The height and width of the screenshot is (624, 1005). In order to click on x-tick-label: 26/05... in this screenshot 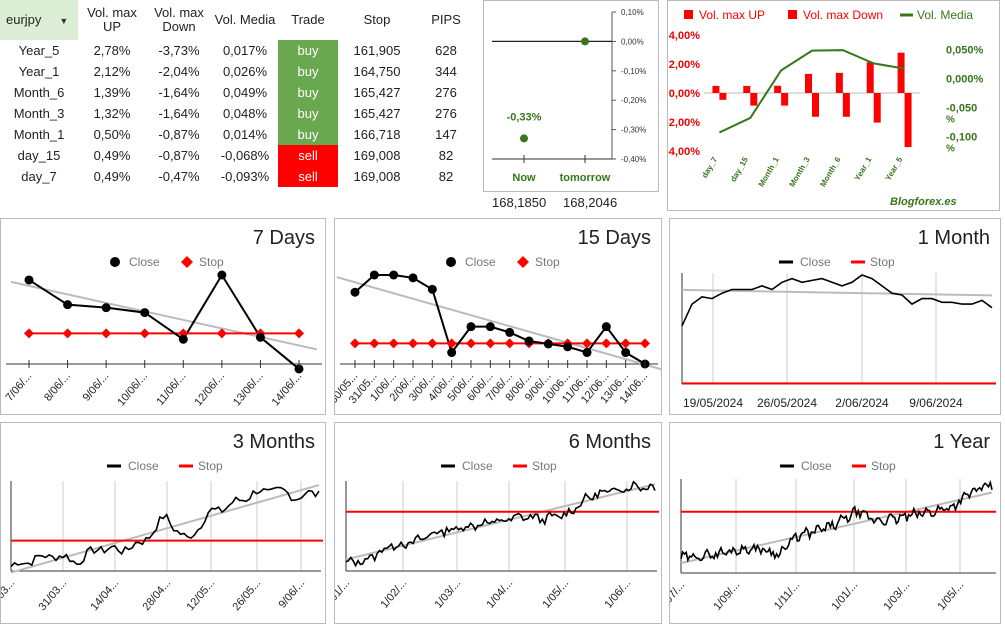, I will do `click(247, 595)`.